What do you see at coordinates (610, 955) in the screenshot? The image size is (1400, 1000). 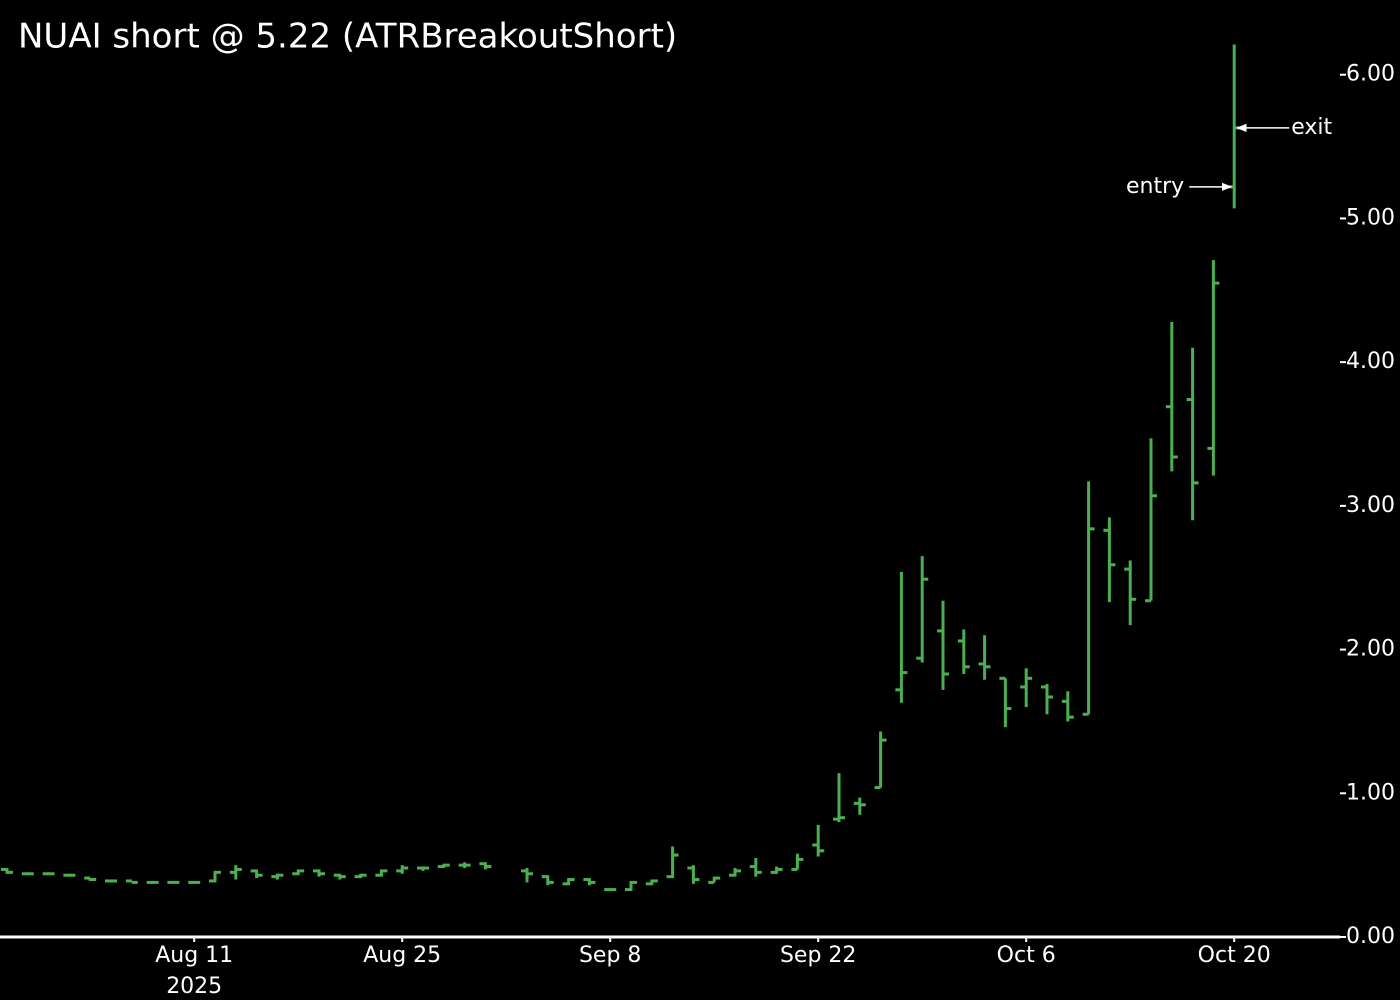 I see `x-tick-label: Sep 8` at bounding box center [610, 955].